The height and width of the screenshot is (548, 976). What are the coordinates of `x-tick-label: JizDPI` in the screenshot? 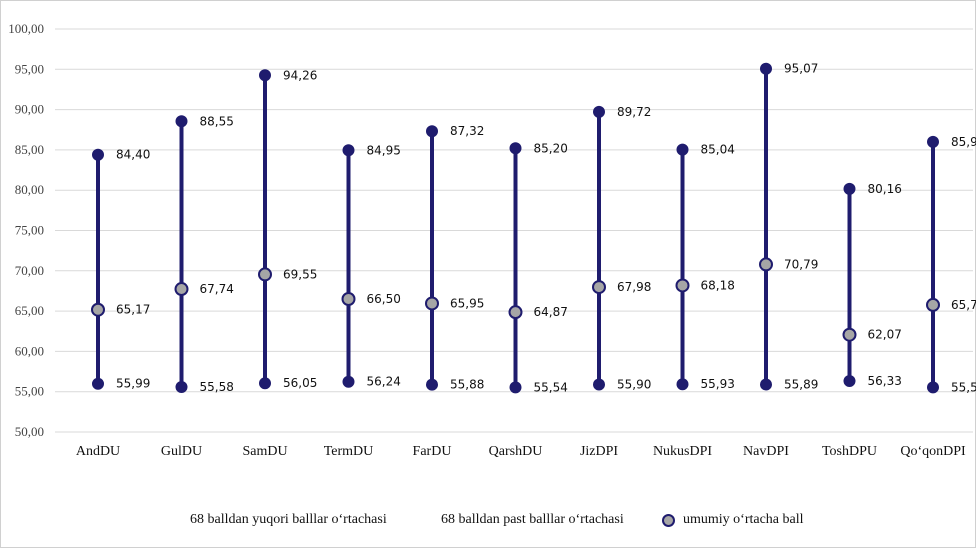 It's located at (599, 451).